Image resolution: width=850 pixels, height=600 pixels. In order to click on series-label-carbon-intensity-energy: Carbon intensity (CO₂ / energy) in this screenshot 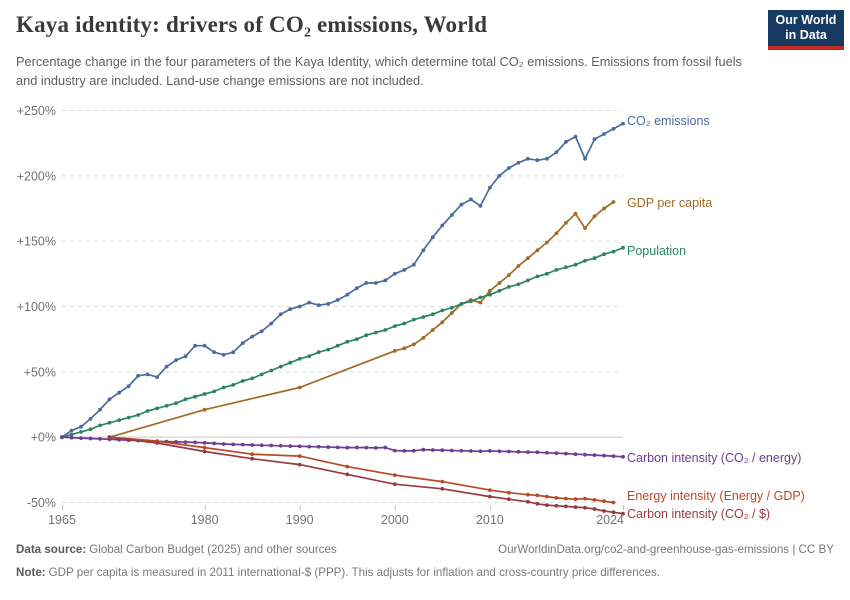, I will do `click(714, 458)`.